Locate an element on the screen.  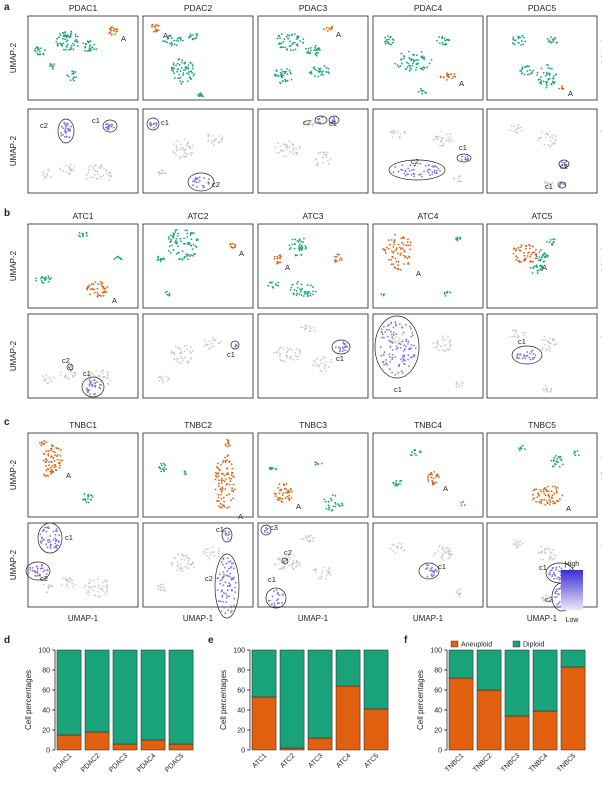
y-axis-label-umap2: UMAP-2 is located at coordinates (13, 355).